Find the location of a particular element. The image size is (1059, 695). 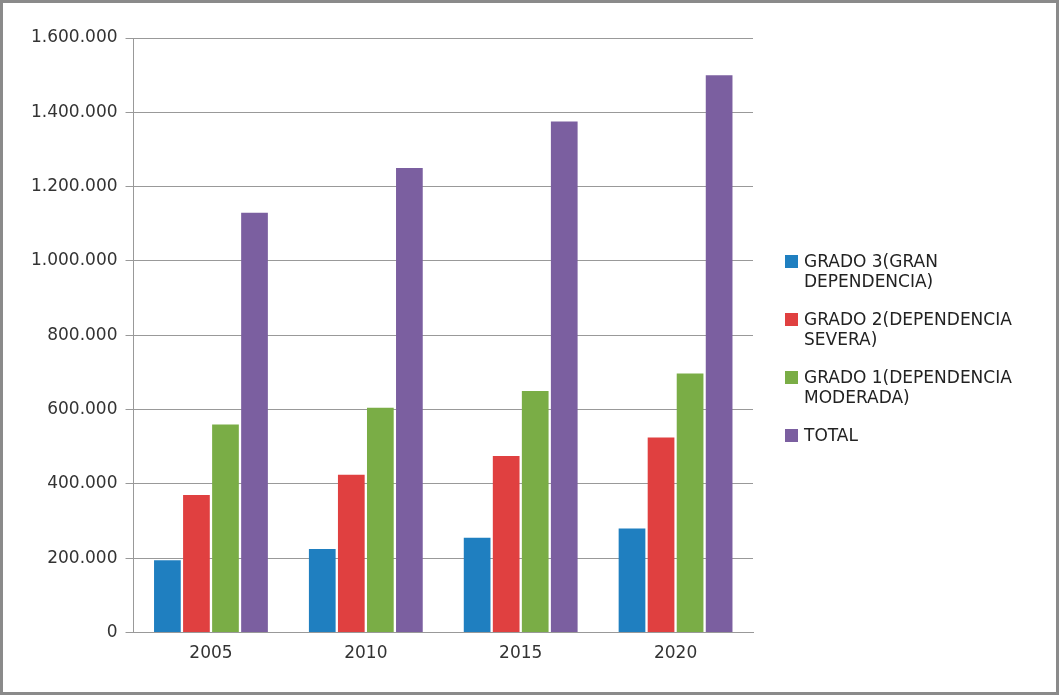

y-tick-label: 1.600.000 is located at coordinates (74, 36).